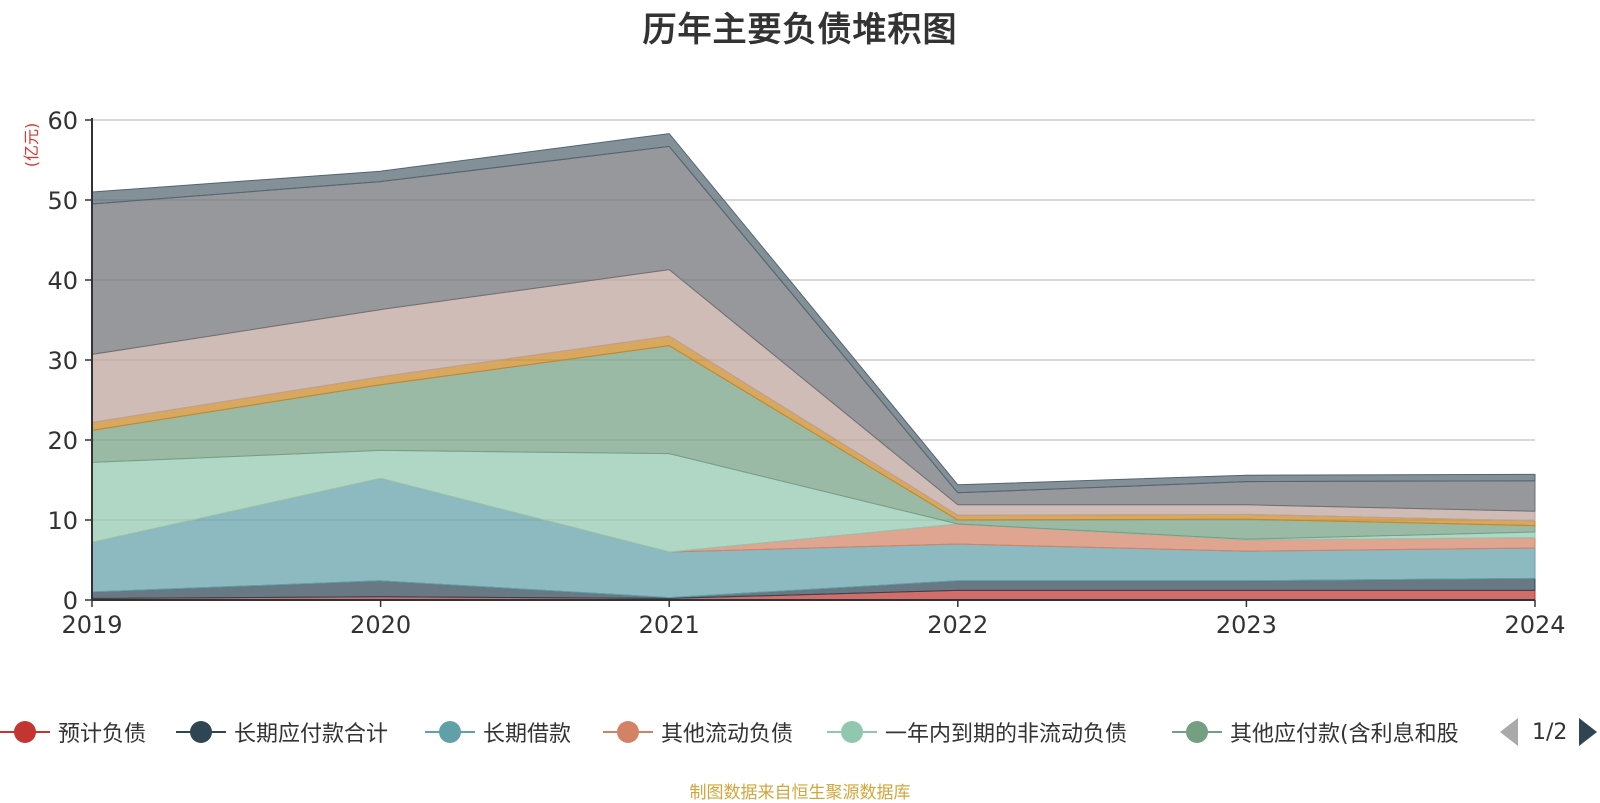 This screenshot has height=803, width=1600. What do you see at coordinates (957, 625) in the screenshot?
I see `x-tick-label-2022: 2022` at bounding box center [957, 625].